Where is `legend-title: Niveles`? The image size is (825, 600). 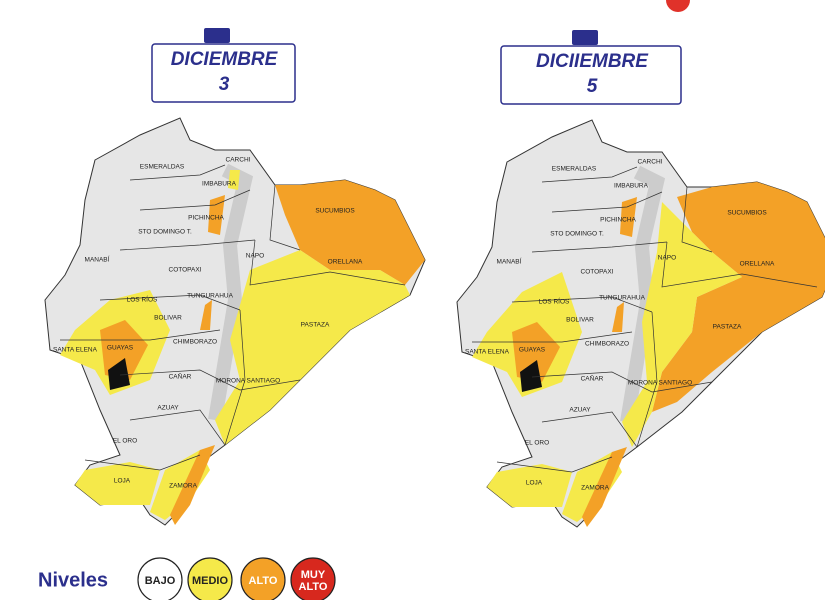 legend-title: Niveles is located at coordinates (73, 580).